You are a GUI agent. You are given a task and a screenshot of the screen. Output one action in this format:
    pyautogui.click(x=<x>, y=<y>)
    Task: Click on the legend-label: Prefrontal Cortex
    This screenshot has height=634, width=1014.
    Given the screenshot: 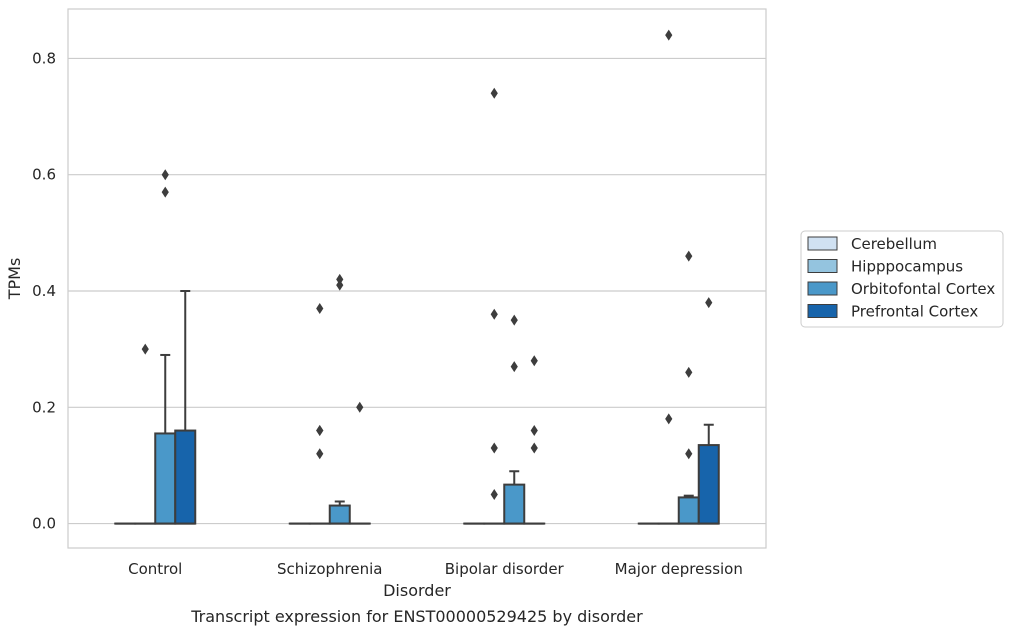 What is the action you would take?
    pyautogui.click(x=914, y=312)
    